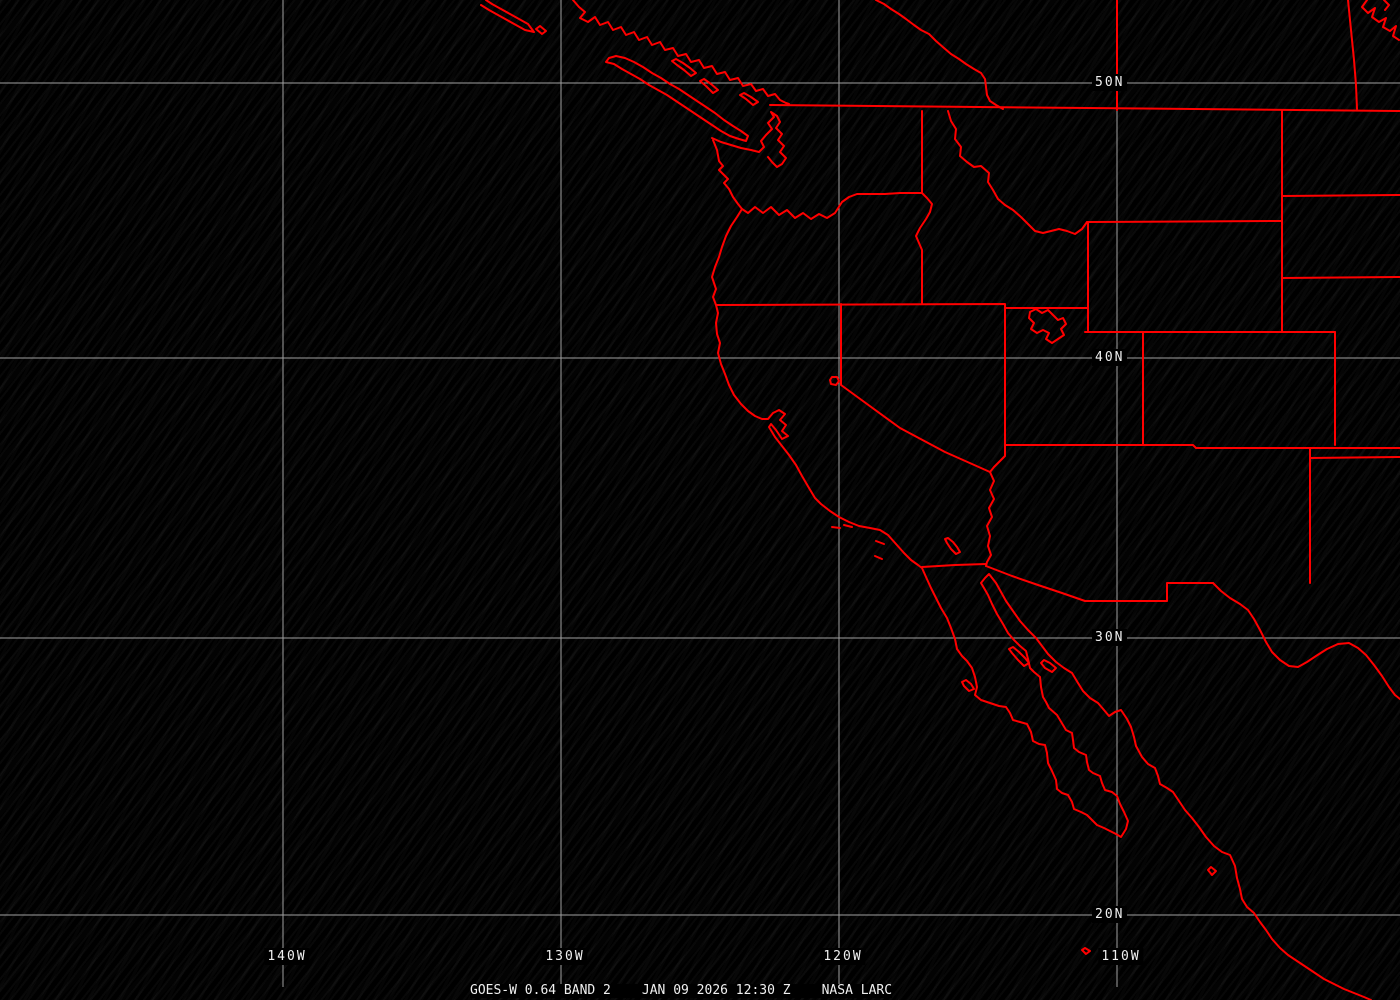  What do you see at coordinates (1017, 172) in the screenshot?
I see `map-id-mt-border` at bounding box center [1017, 172].